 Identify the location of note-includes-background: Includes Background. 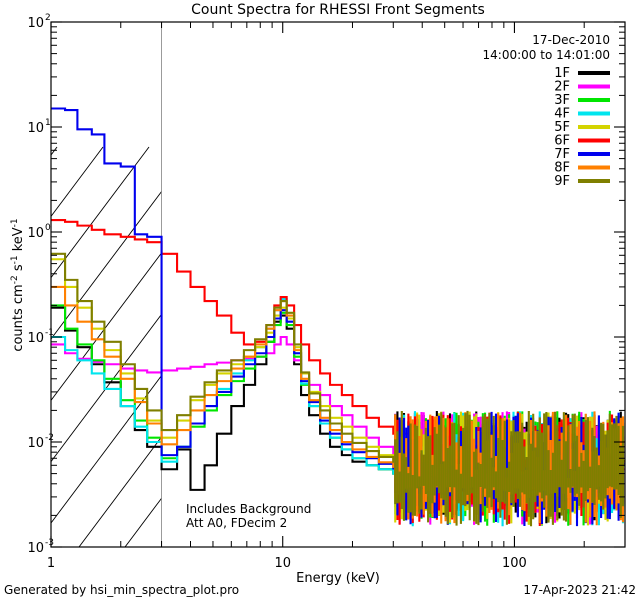
(248, 509).